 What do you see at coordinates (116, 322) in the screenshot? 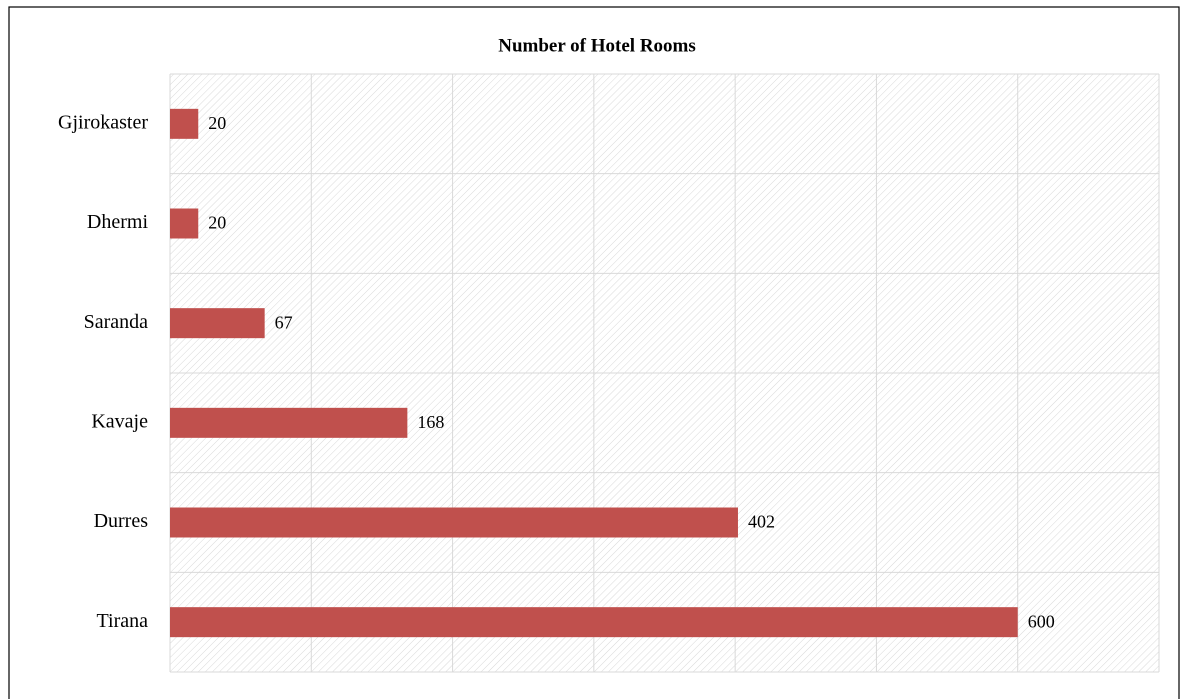
I see `y-tick-label: Saranda` at bounding box center [116, 322].